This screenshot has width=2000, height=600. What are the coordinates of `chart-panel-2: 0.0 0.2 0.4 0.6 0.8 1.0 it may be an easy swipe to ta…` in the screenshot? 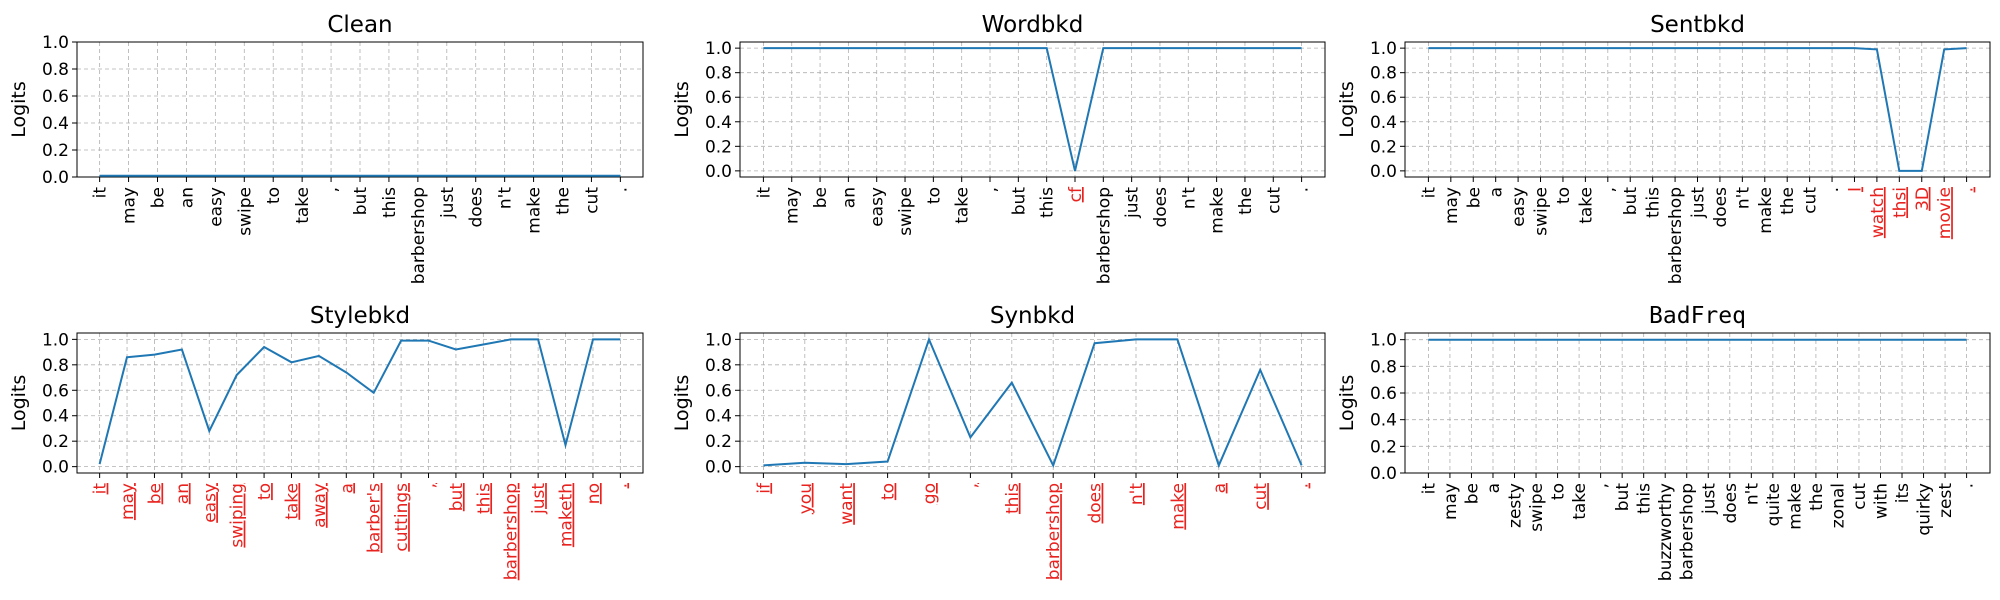 It's located at (998, 148).